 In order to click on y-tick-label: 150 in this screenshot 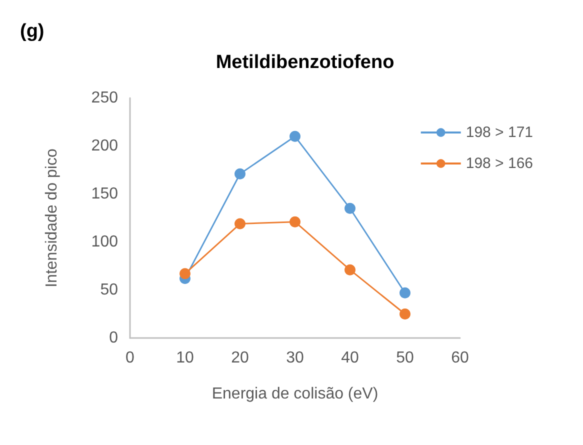, I will do `click(104, 194)`.